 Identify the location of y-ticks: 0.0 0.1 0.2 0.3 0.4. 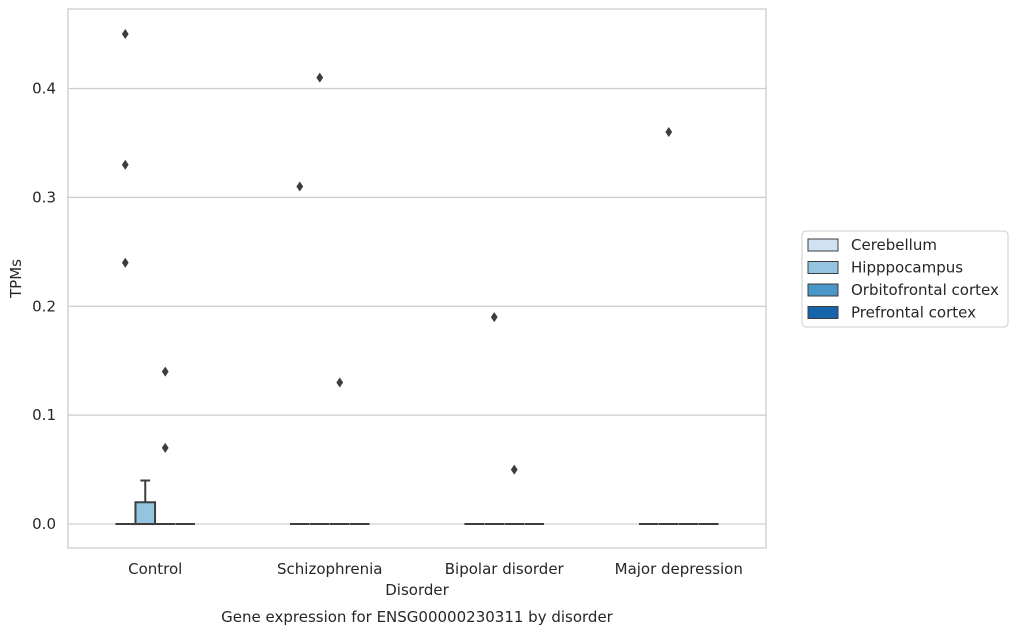
(44, 306).